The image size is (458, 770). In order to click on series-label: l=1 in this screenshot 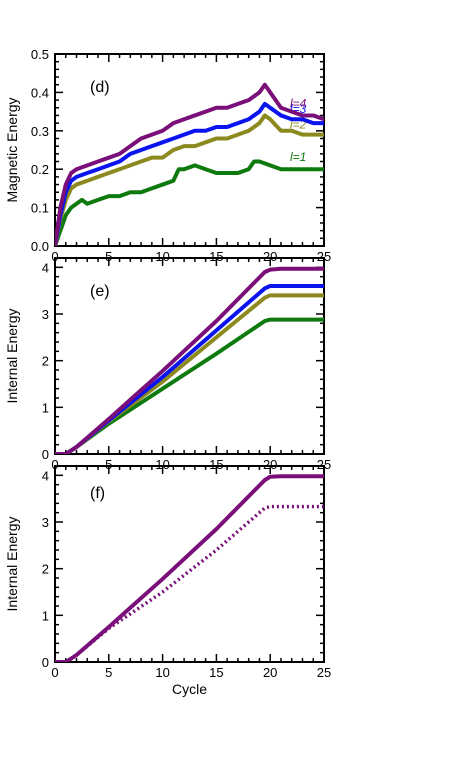, I will do `click(298, 157)`.